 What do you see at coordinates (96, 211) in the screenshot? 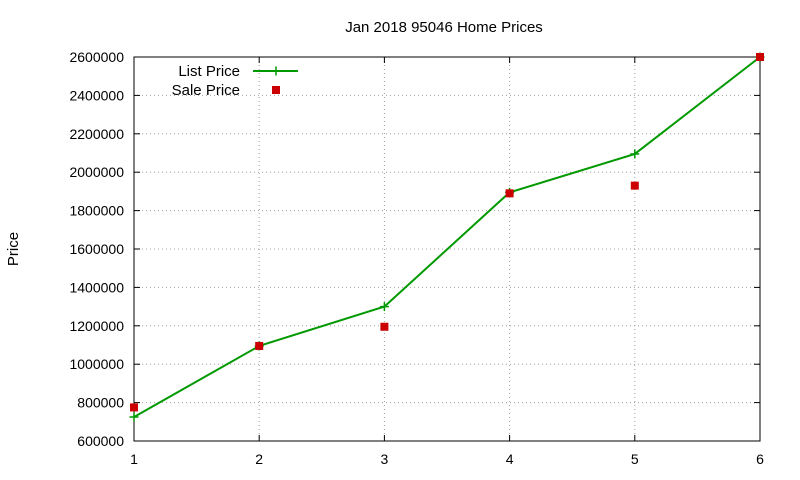
I see `y-tick-label: 1800000` at bounding box center [96, 211].